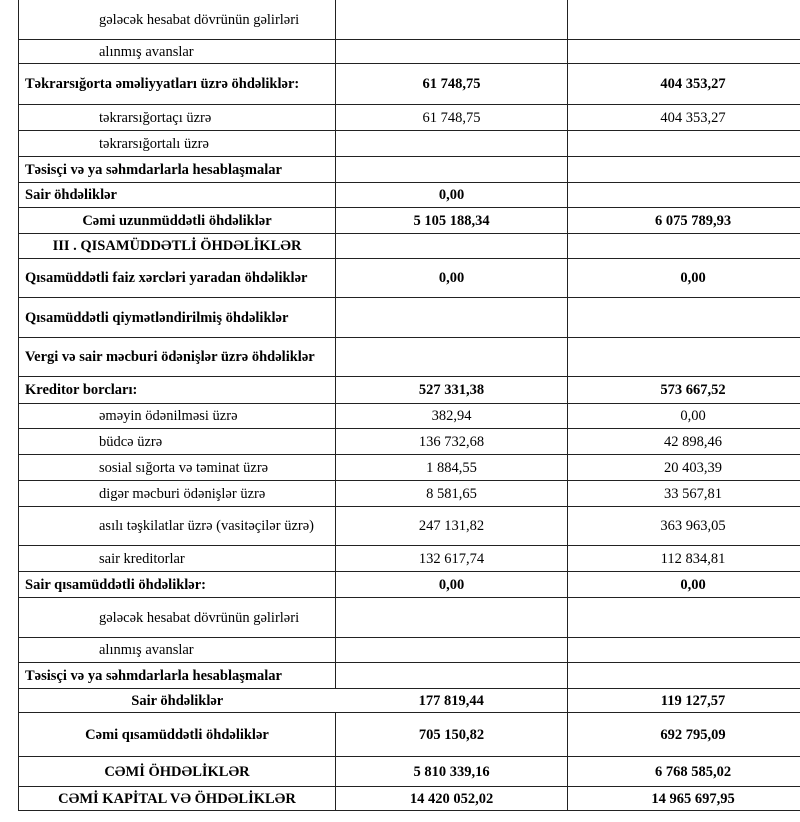 Image resolution: width=800 pixels, height=822 pixels. What do you see at coordinates (177, 493) in the screenshot?
I see `row-label: digər məcburi ödənişlər üzrə` at bounding box center [177, 493].